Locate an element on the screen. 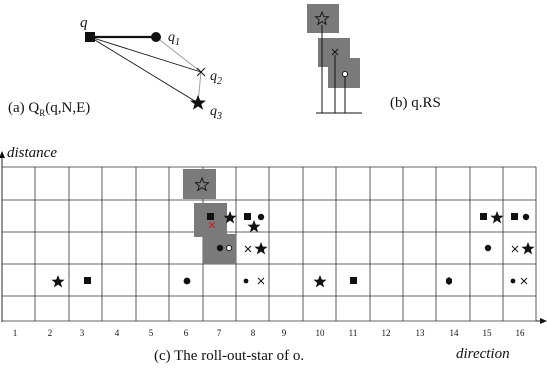 The height and width of the screenshot is (379, 547). label-q2: q2 is located at coordinates (216, 78).